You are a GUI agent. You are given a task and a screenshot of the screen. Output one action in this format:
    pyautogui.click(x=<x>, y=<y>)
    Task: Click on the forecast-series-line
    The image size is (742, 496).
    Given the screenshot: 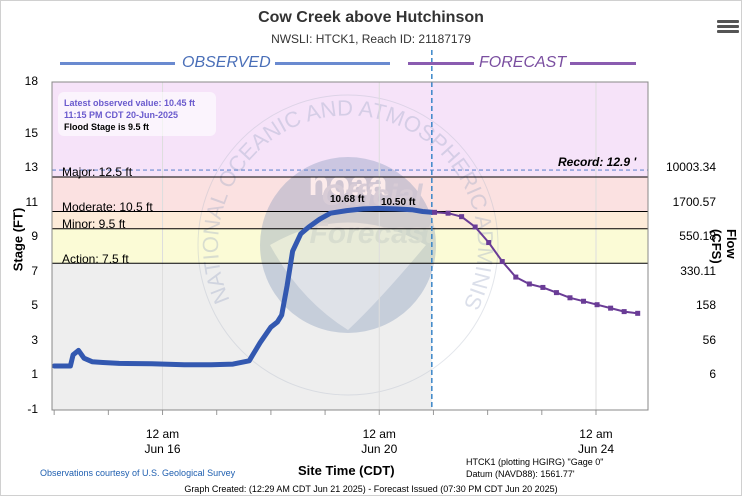 What is the action you would take?
    pyautogui.click(x=536, y=263)
    